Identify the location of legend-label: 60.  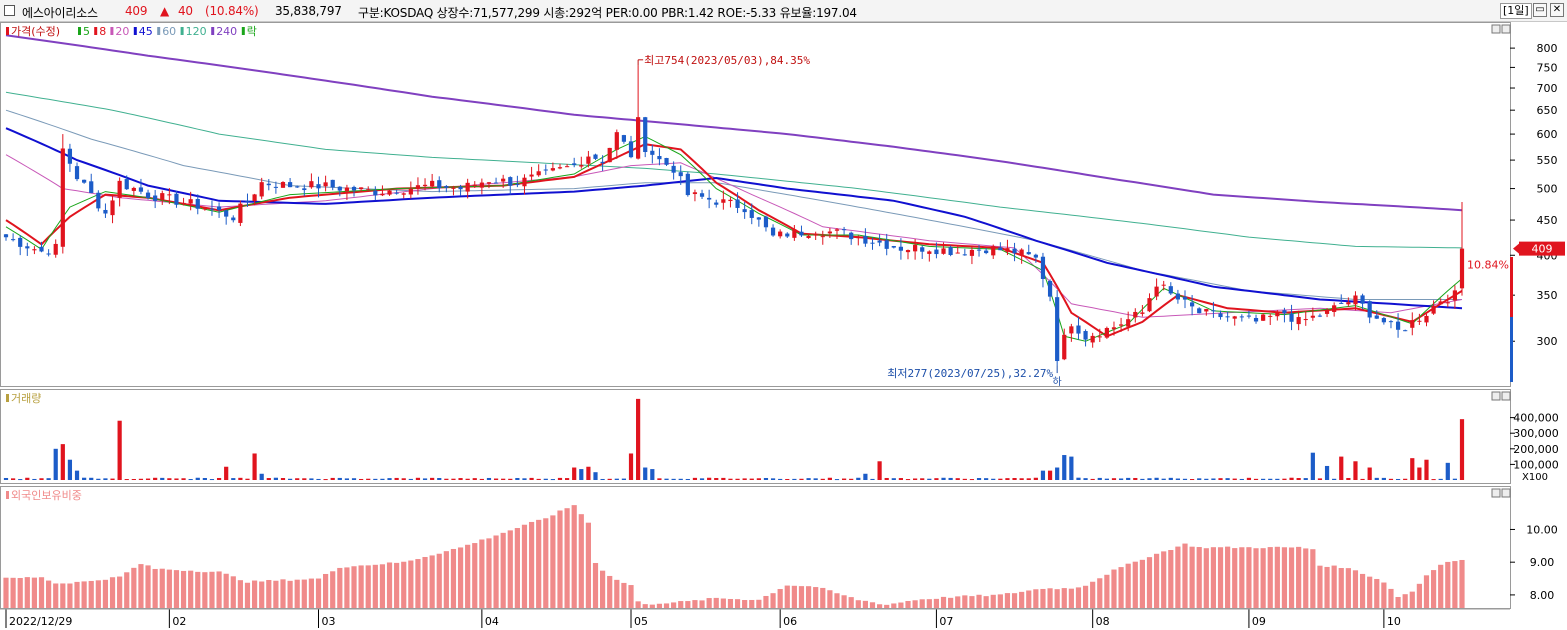
(169, 31).